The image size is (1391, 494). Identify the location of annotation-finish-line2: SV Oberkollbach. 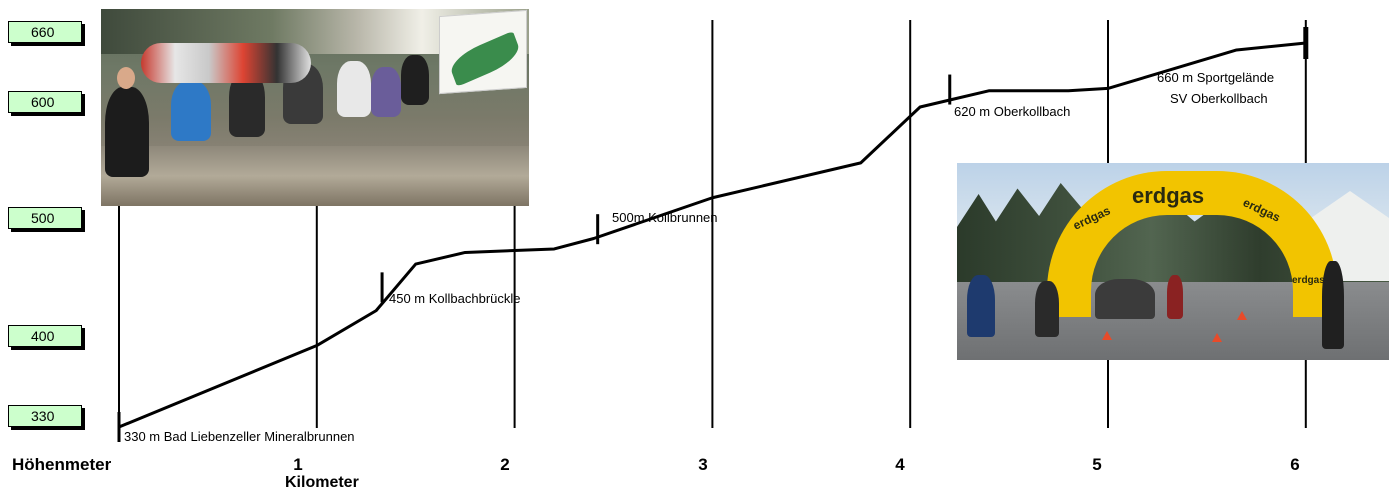
(1219, 98).